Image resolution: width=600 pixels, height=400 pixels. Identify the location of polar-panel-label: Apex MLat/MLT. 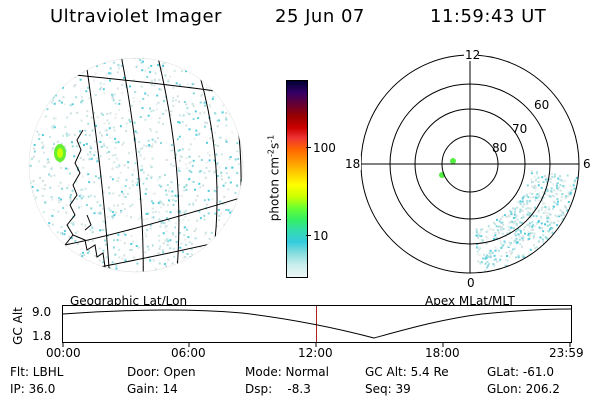
(470, 301).